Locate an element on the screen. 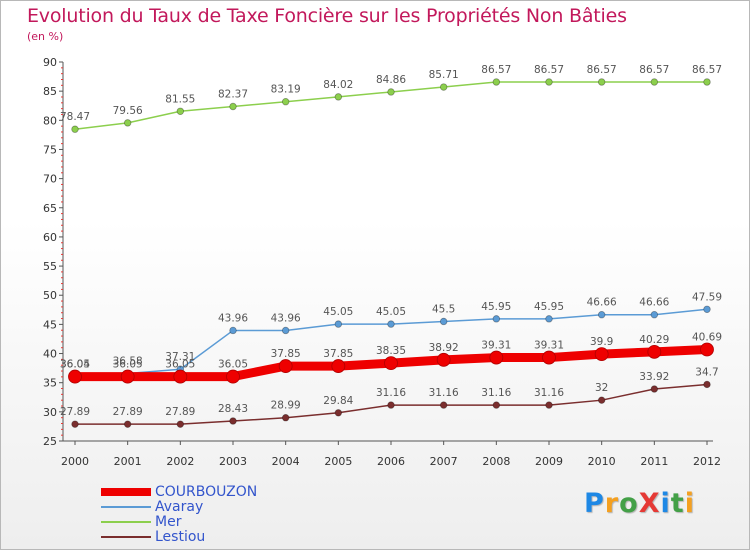  y-tick-label: 60 is located at coordinates (50, 237).